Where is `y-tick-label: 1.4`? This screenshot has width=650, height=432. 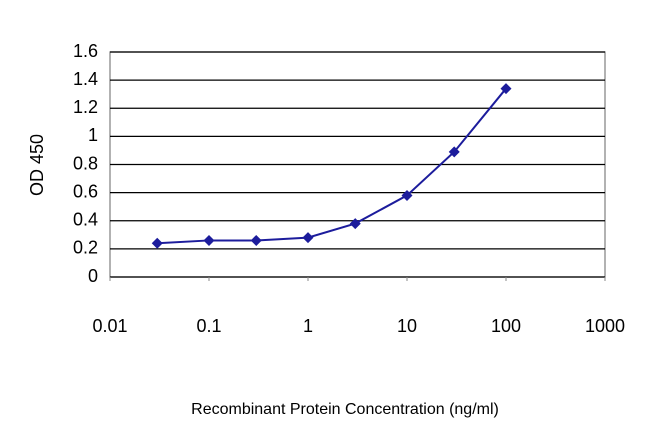
y-tick-label: 1.4 is located at coordinates (85, 79).